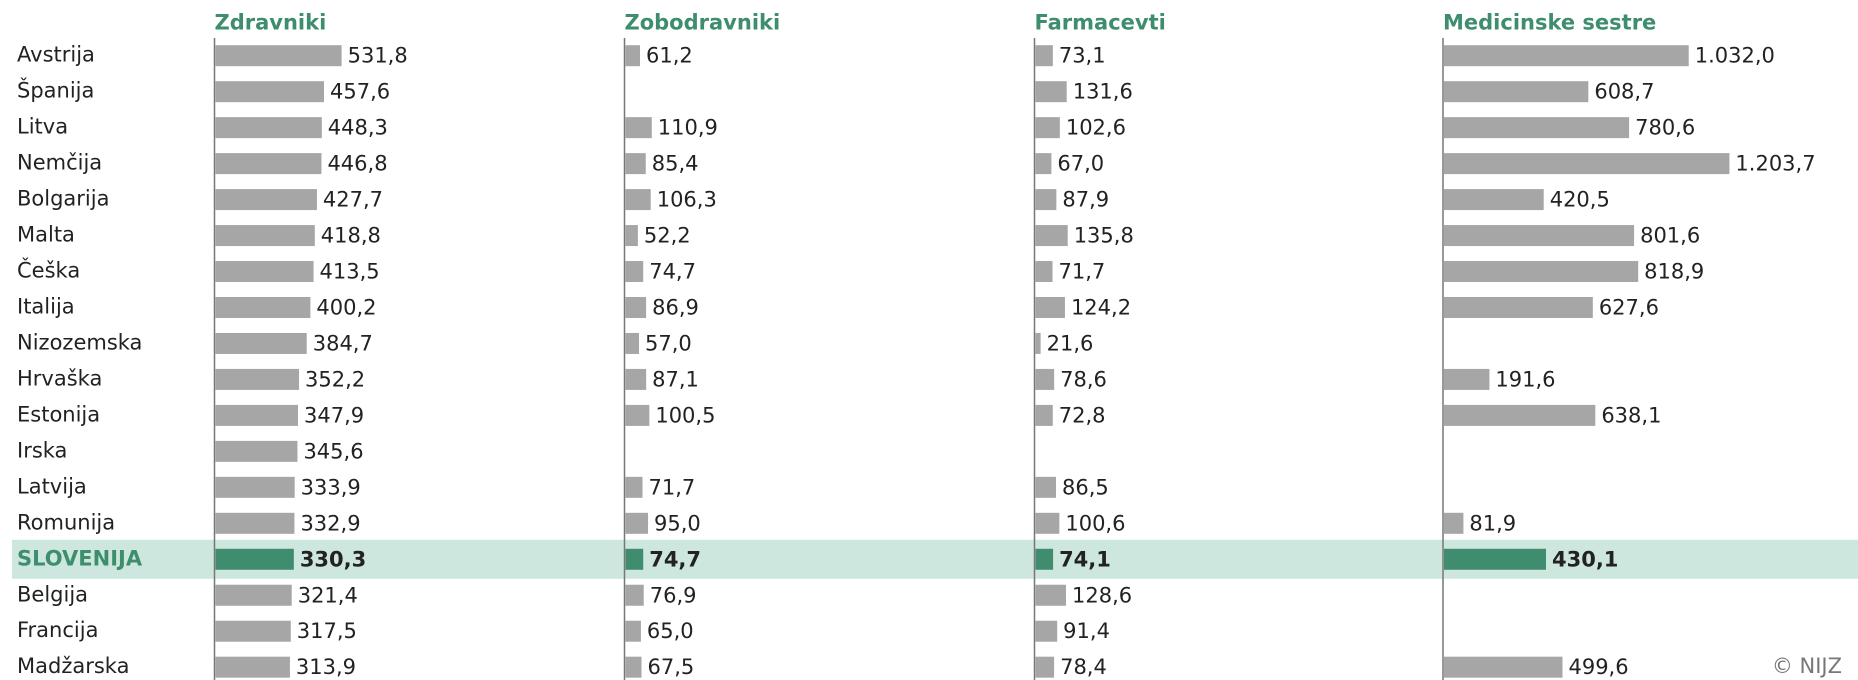  Describe the element at coordinates (1580, 200) in the screenshot. I see `value-label: 420,5` at that location.